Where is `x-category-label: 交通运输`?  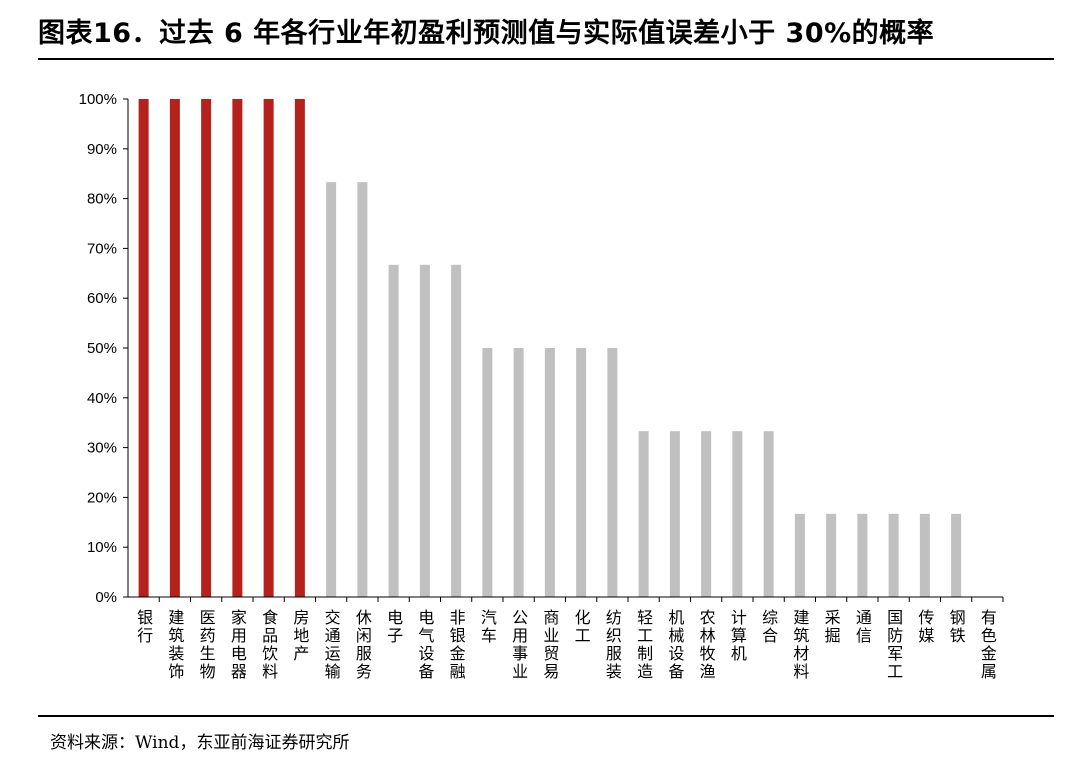
x-category-label: 交通运输 is located at coordinates (331, 645).